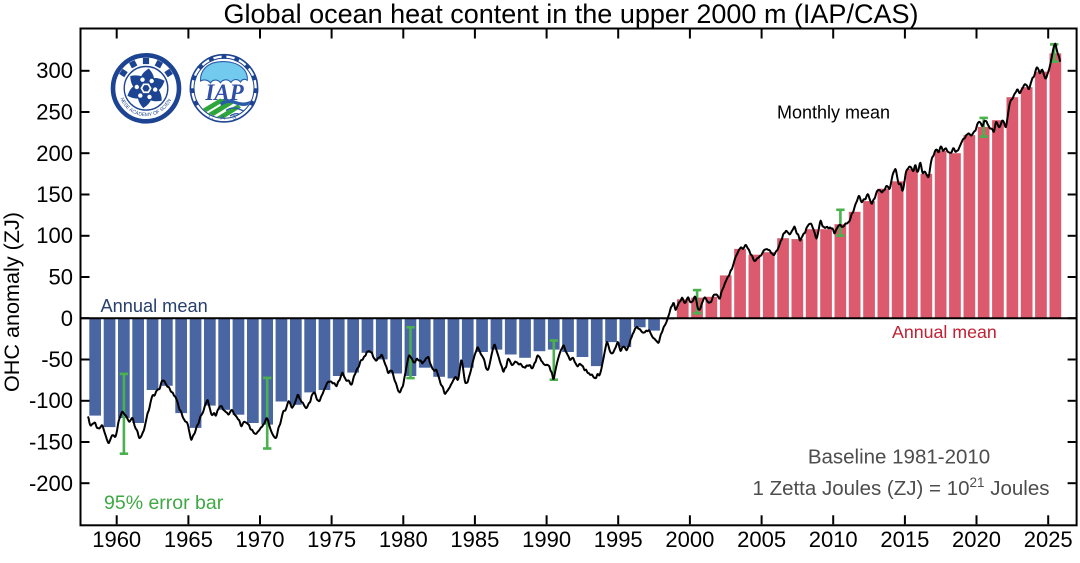 The image size is (1080, 563). I want to click on svg-text: -100, so click(51, 400).